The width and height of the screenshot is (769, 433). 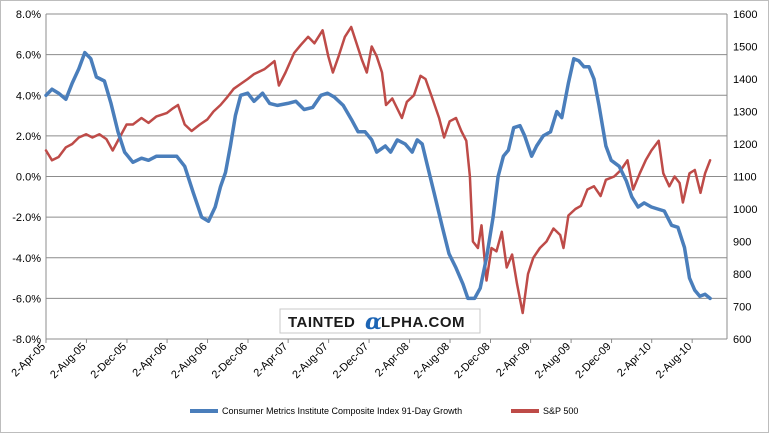 I want to click on left-tick-label: 6.0%, so click(x=28, y=56).